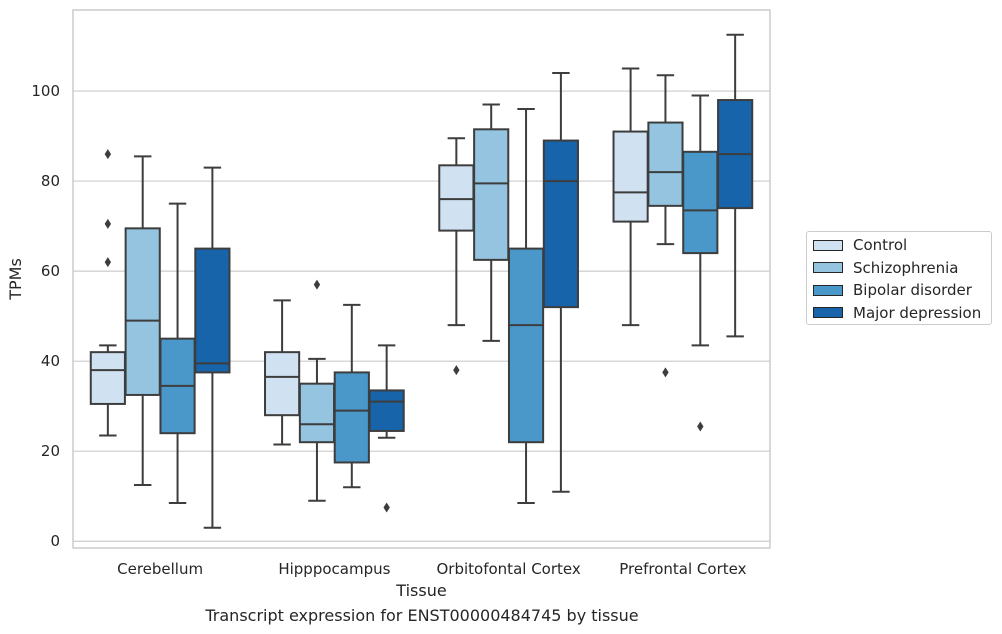 The width and height of the screenshot is (1002, 634). What do you see at coordinates (55, 541) in the screenshot?
I see `y-tick-label: 0` at bounding box center [55, 541].